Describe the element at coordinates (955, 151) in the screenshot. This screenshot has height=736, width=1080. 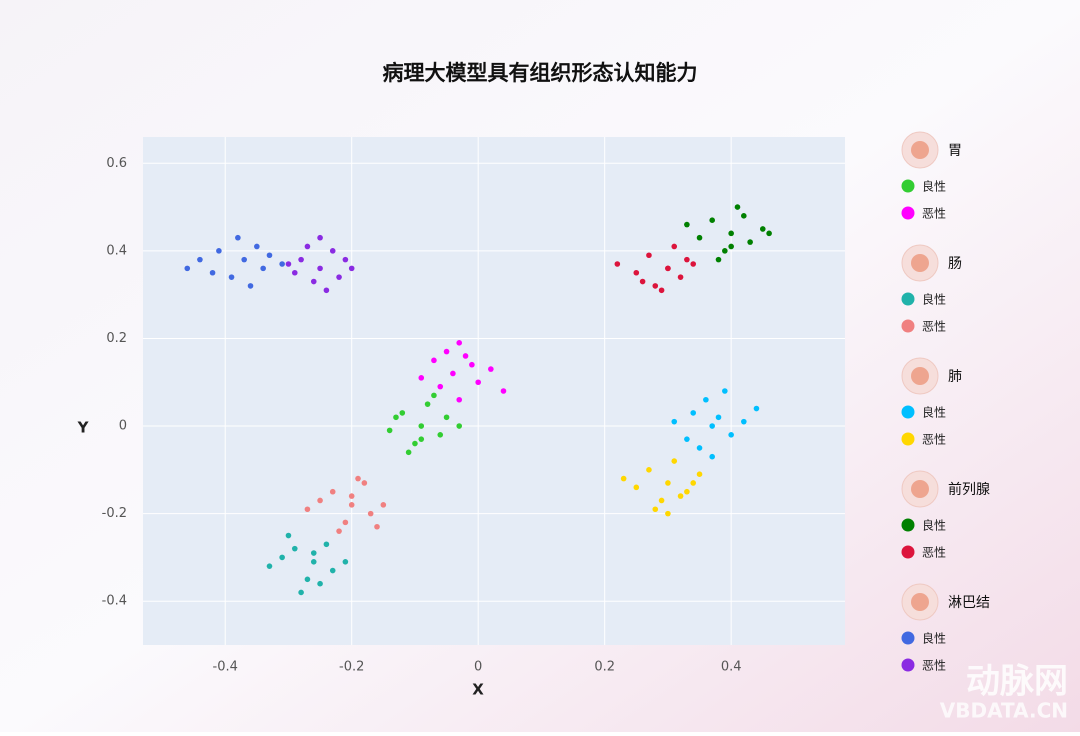
I see `legend-group-title: 胃` at that location.